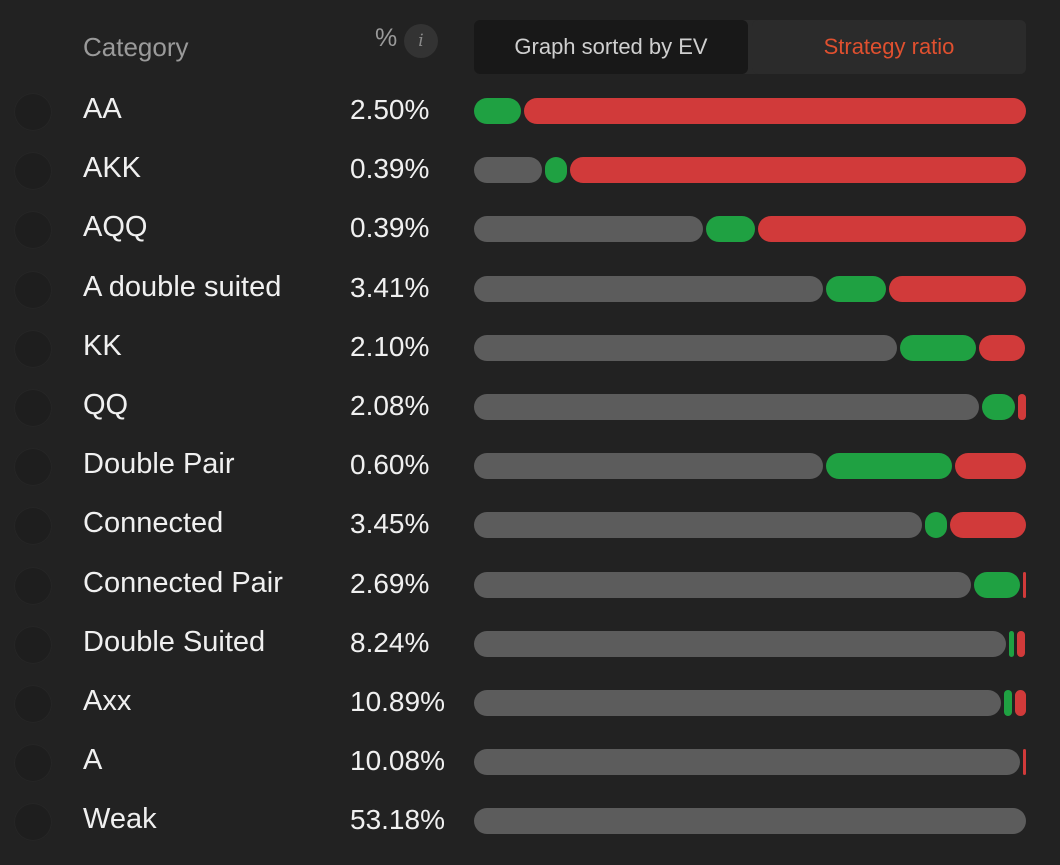 This screenshot has width=1060, height=865. Describe the element at coordinates (390, 524) in the screenshot. I see `category-percent: 3.45%` at that location.